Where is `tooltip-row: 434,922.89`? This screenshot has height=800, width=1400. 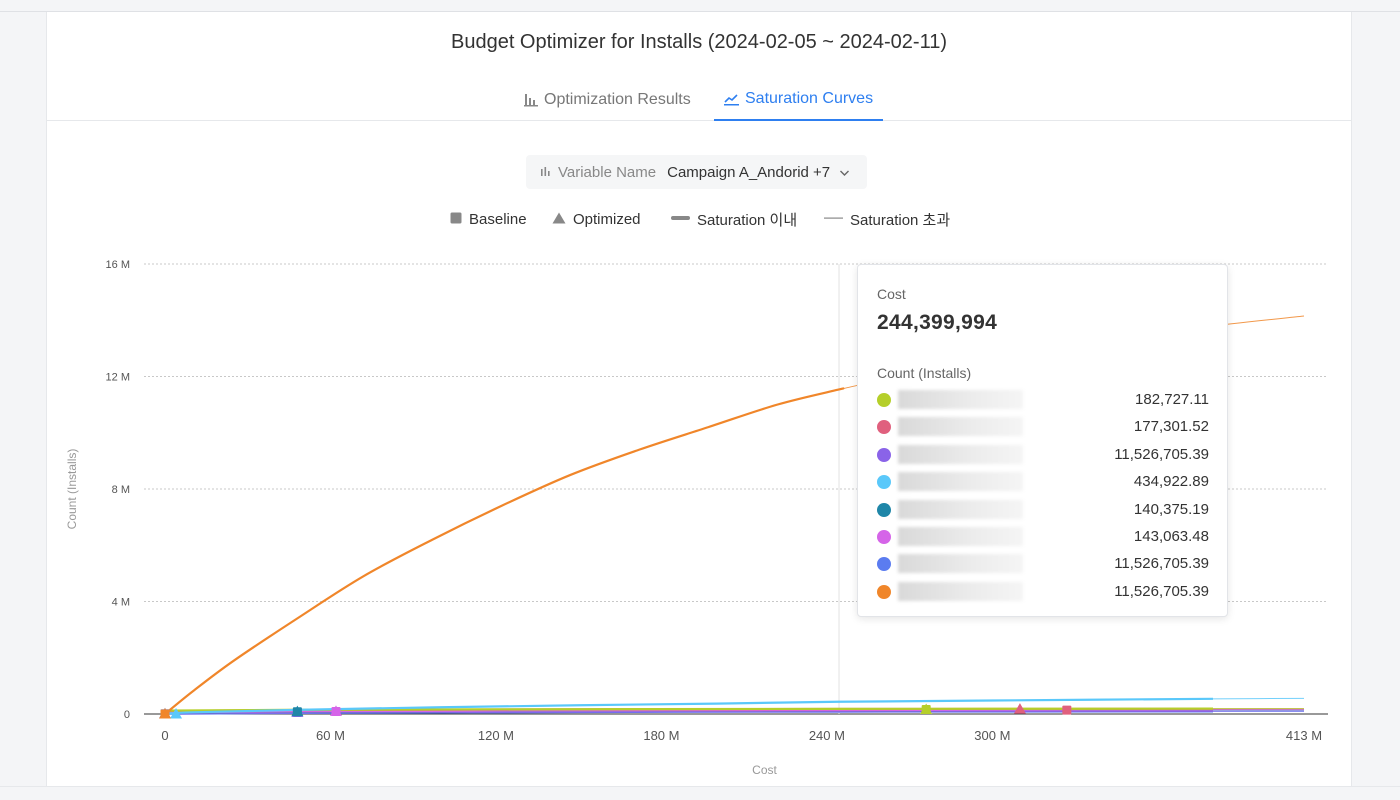 tooltip-row: 434,922.89 is located at coordinates (1043, 482).